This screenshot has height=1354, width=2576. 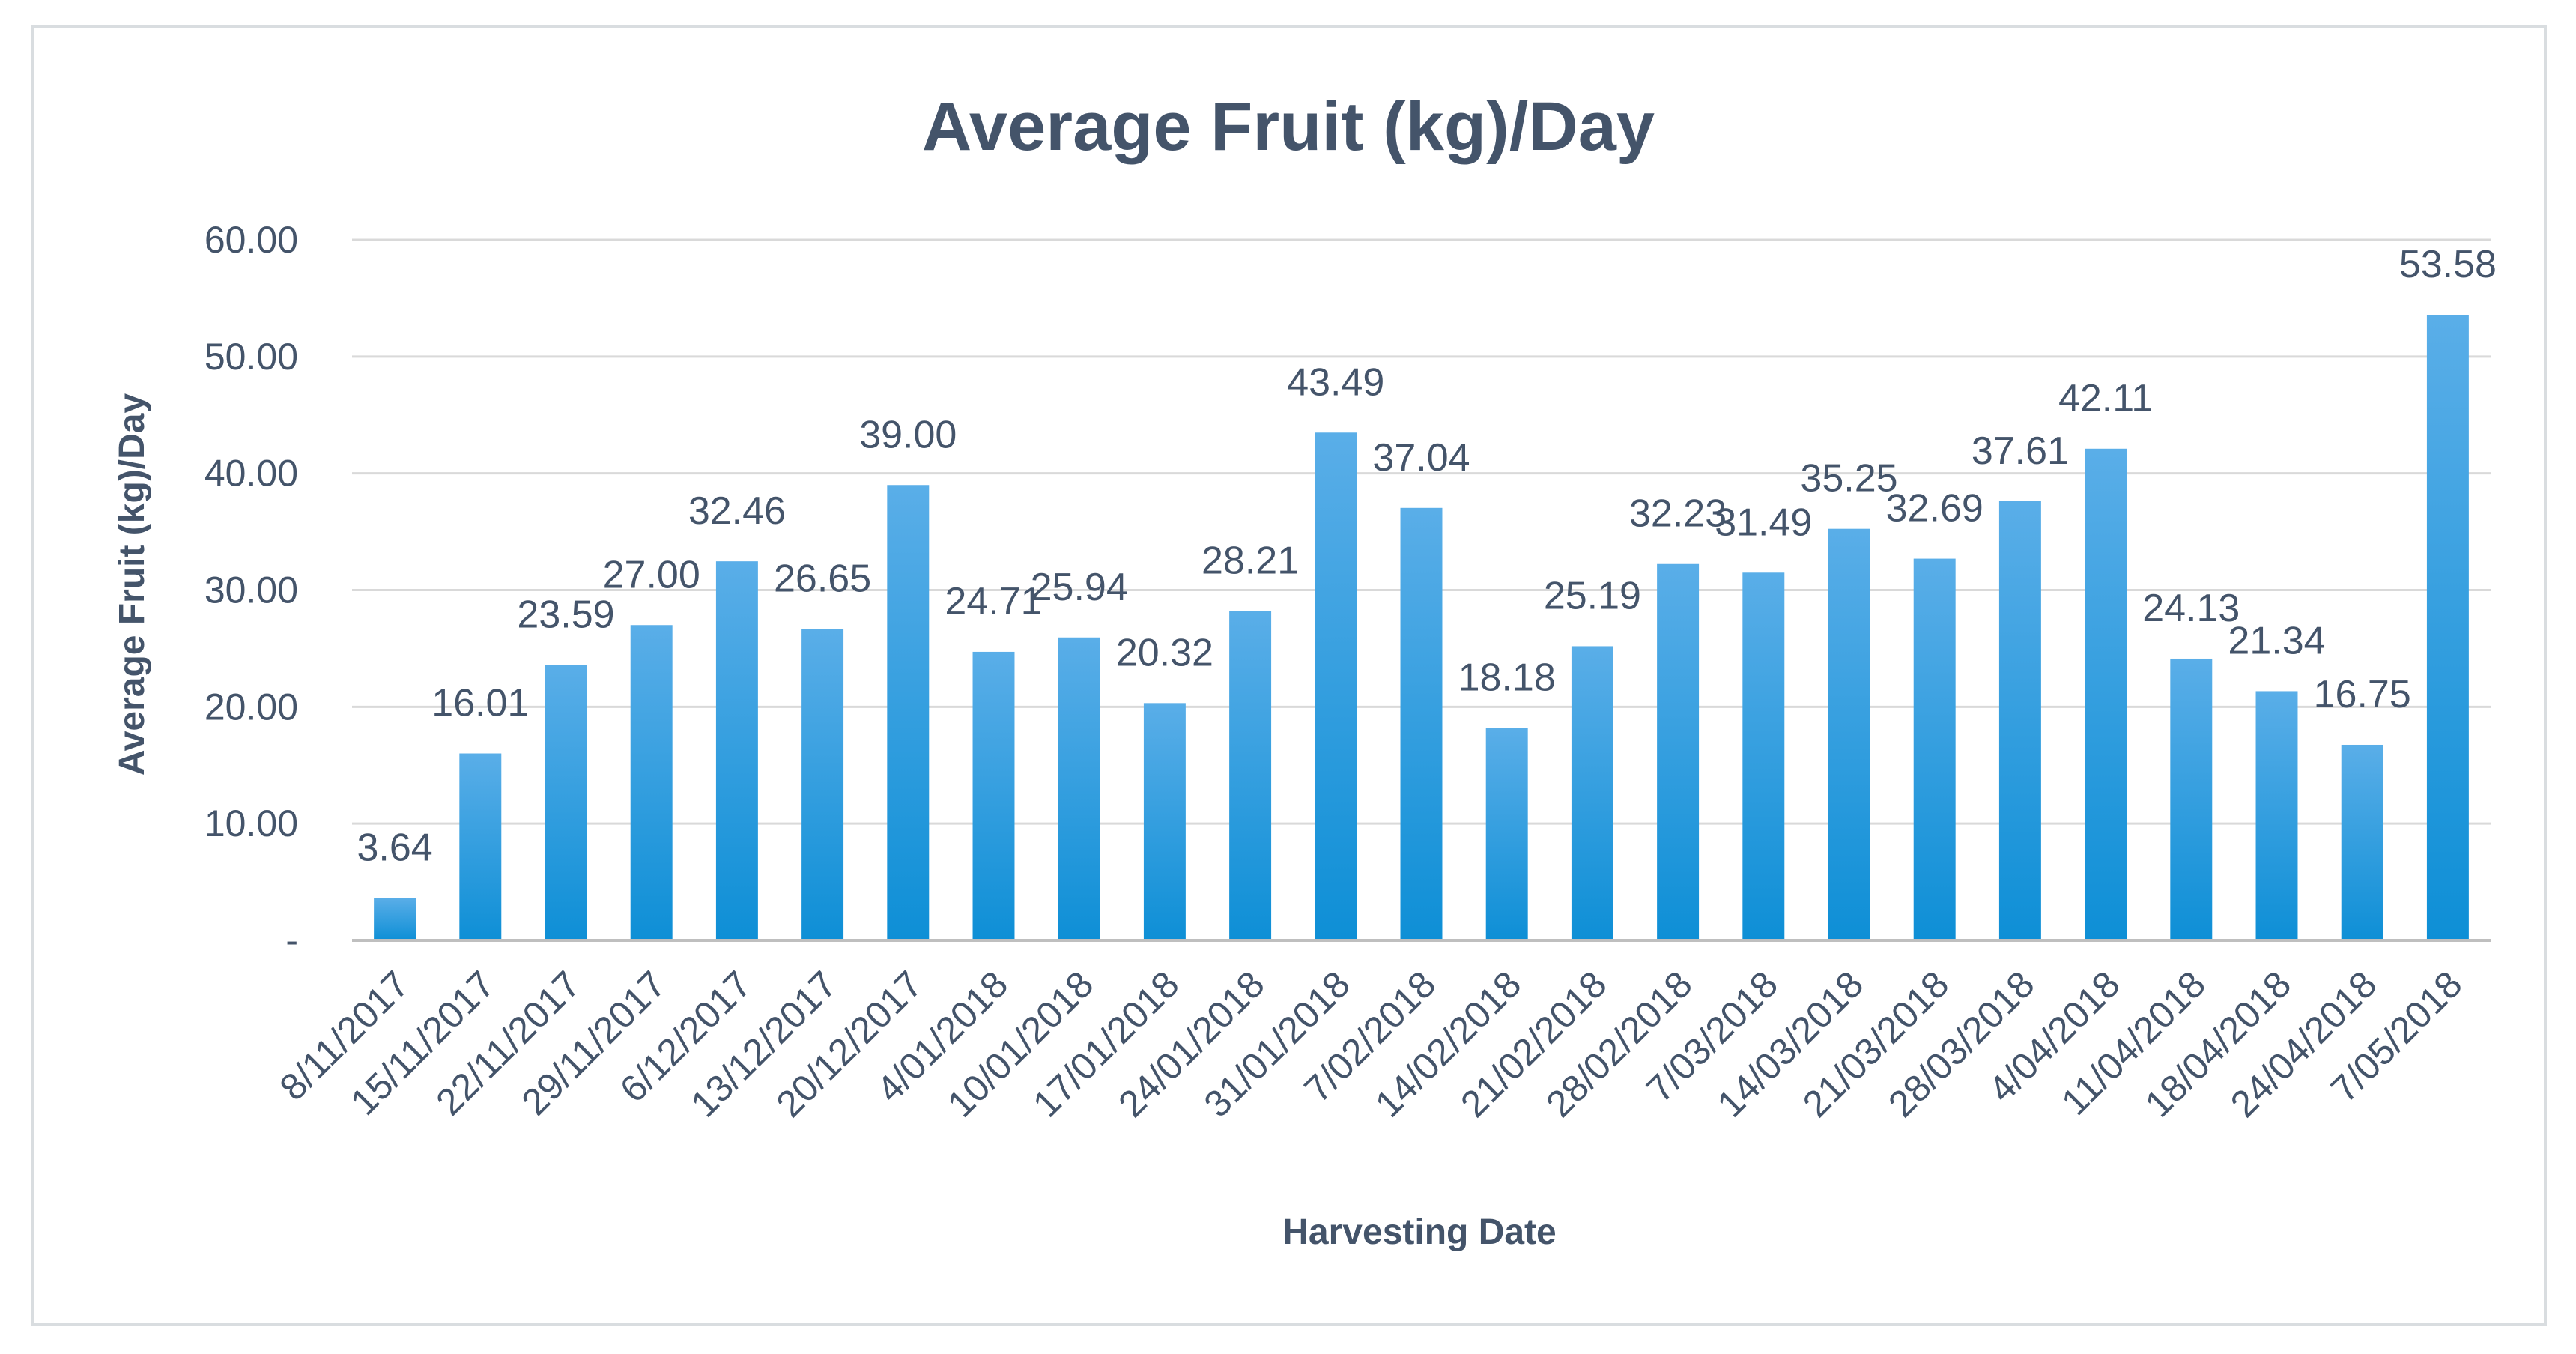 What do you see at coordinates (2276, 640) in the screenshot?
I see `data-label: 21.34` at bounding box center [2276, 640].